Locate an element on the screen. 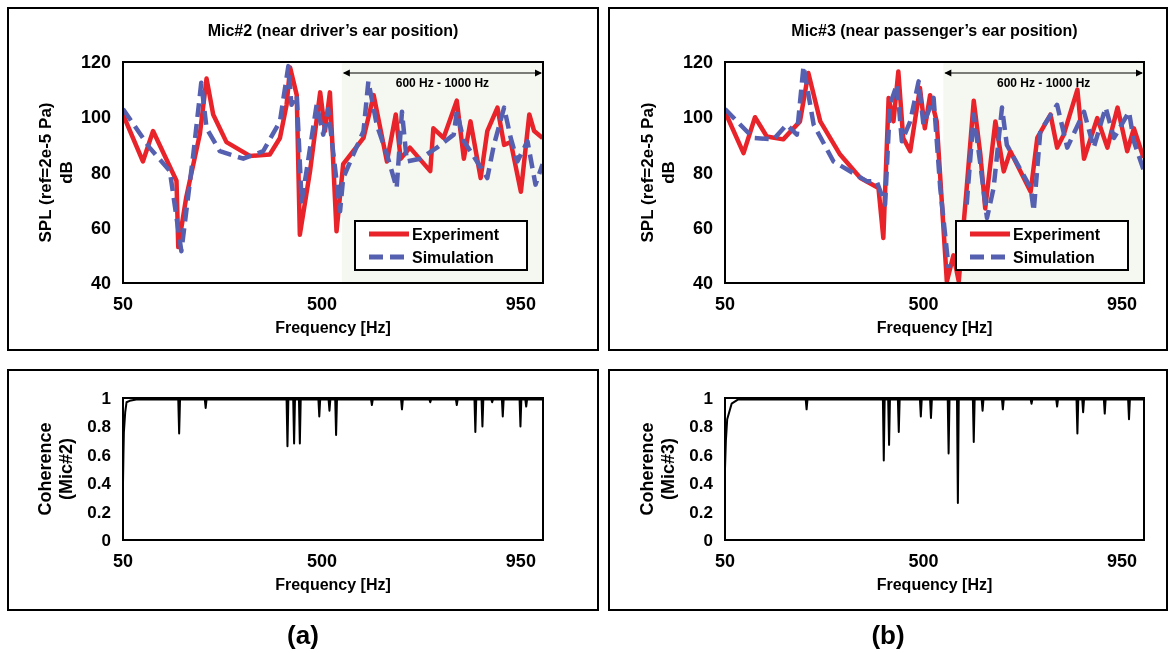 This screenshot has width=1169, height=653. chart-title: Mic#2 (near driver’s ear position) is located at coordinates (333, 30).